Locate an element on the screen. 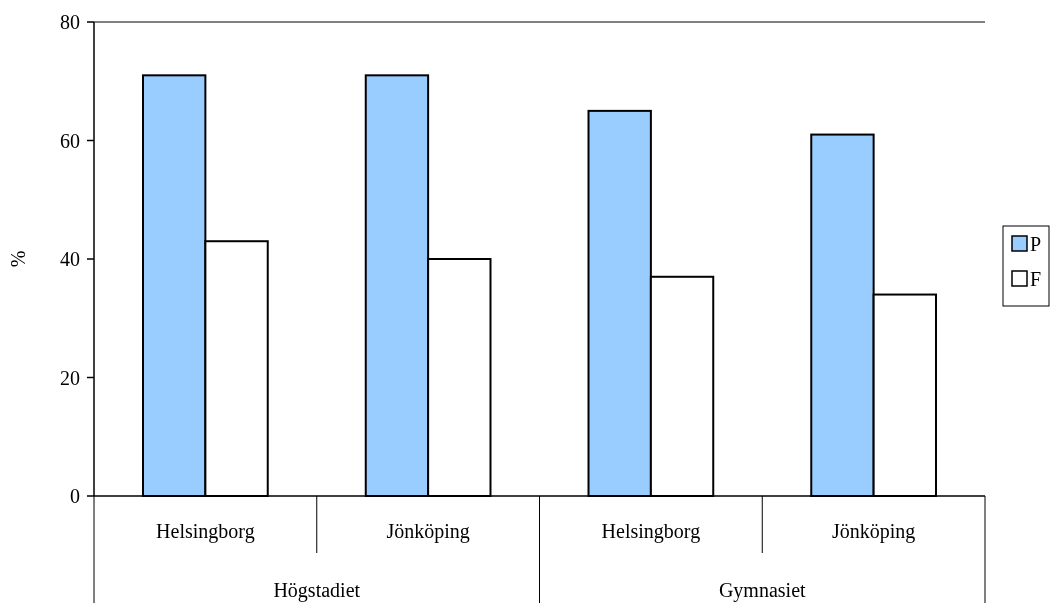  legend-label: F is located at coordinates (1036, 279).